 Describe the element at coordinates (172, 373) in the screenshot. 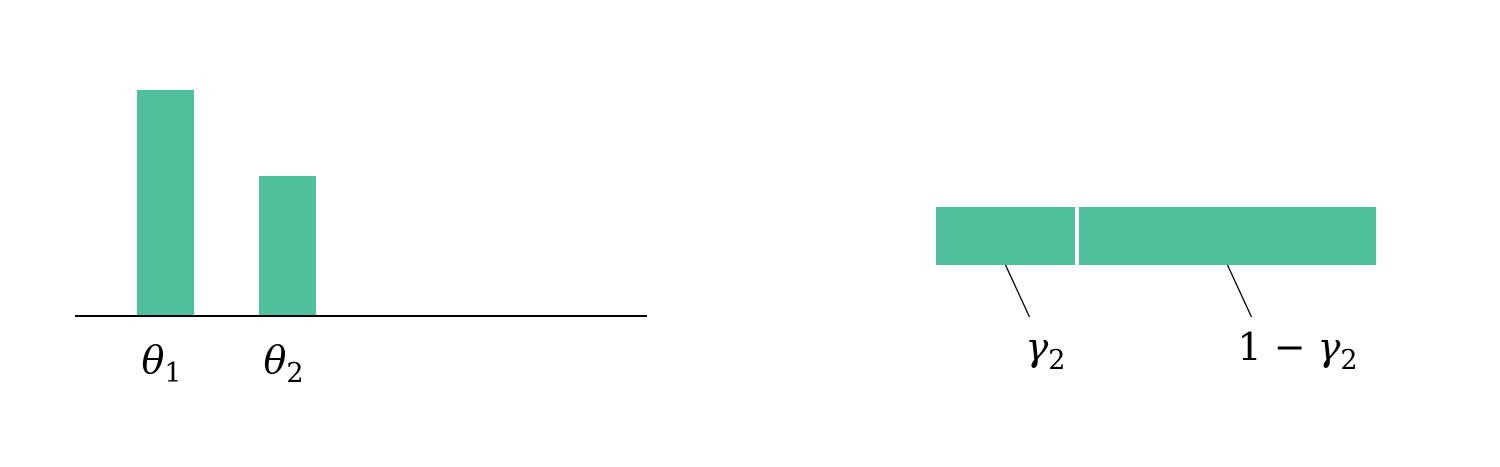

I see `bar-theta-1-subscript: 1` at that location.